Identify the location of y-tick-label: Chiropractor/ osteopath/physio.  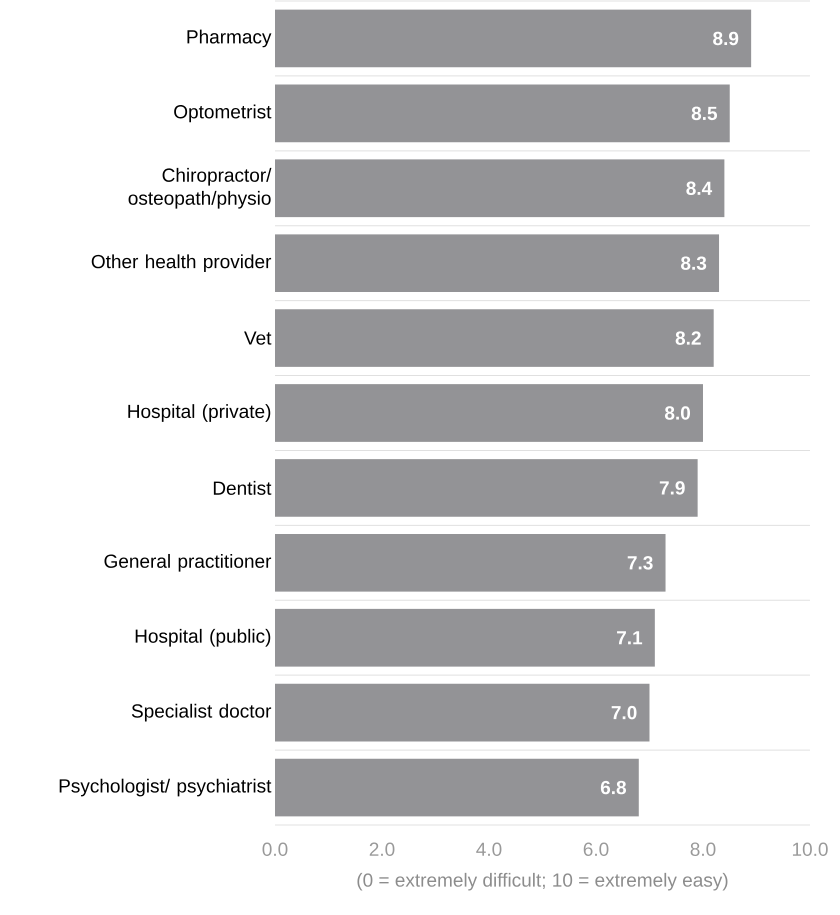
(200, 188).